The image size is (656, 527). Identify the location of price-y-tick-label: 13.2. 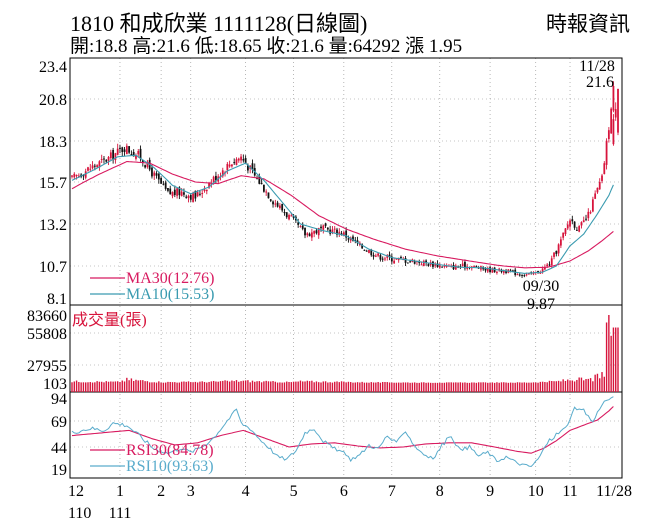
(53, 225).